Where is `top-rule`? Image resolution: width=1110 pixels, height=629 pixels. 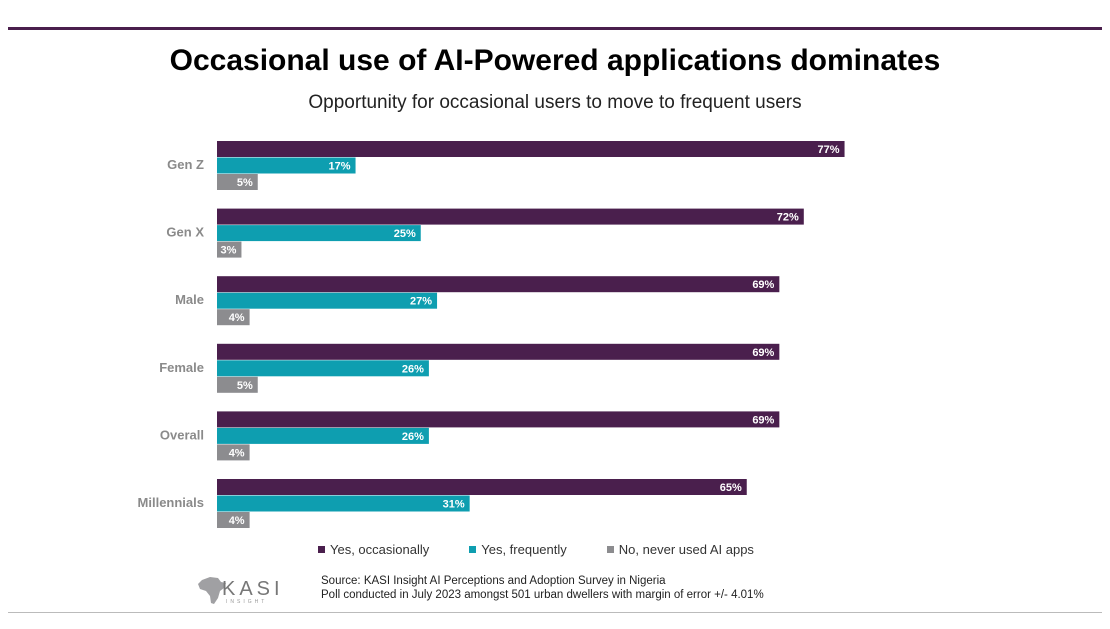
top-rule is located at coordinates (555, 28).